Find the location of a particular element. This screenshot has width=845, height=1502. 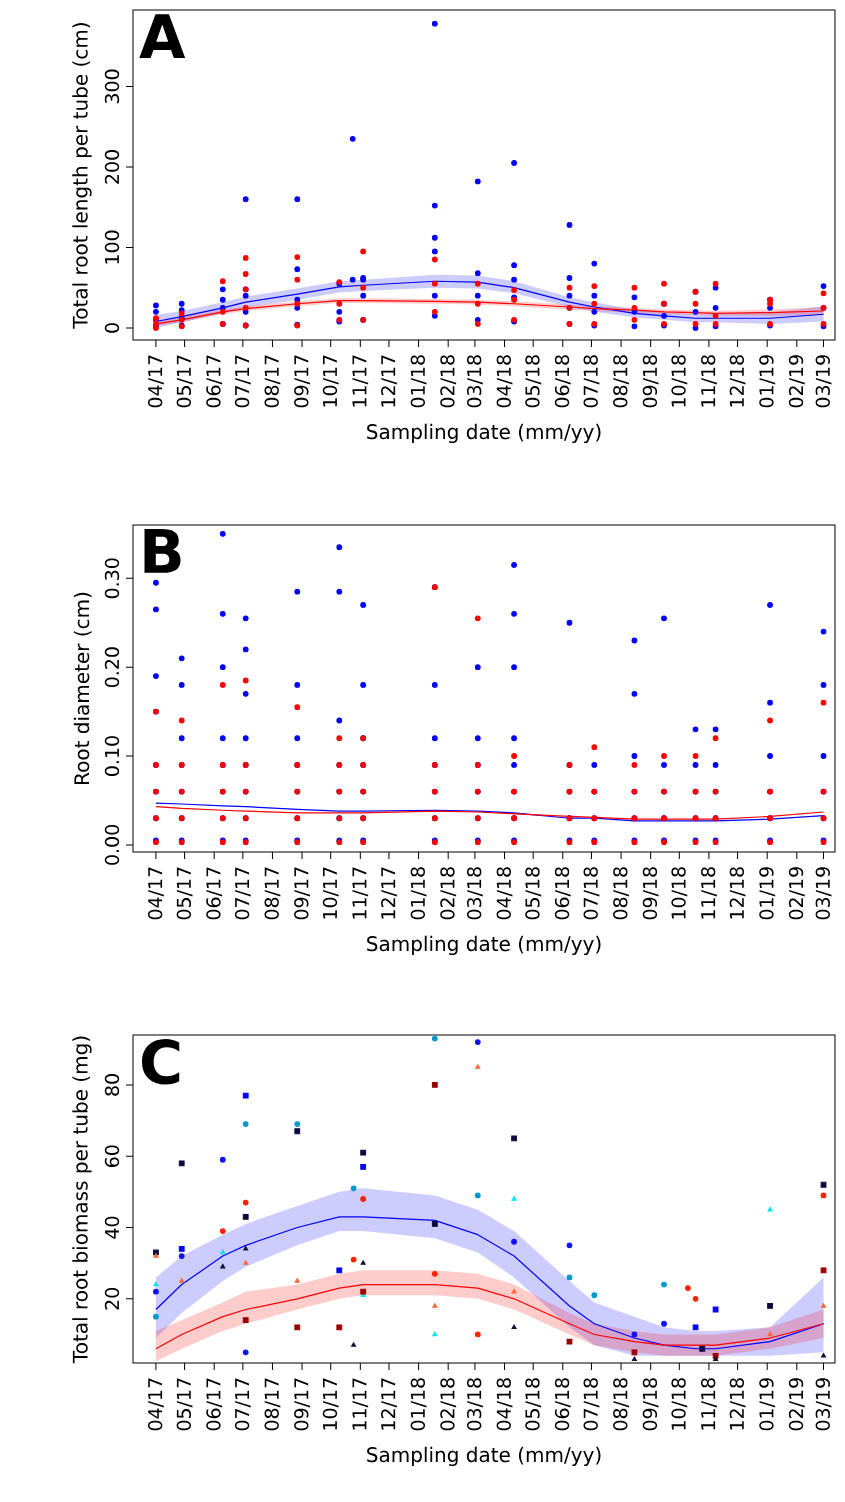

y-tick-label: 0.00 is located at coordinates (112, 845).